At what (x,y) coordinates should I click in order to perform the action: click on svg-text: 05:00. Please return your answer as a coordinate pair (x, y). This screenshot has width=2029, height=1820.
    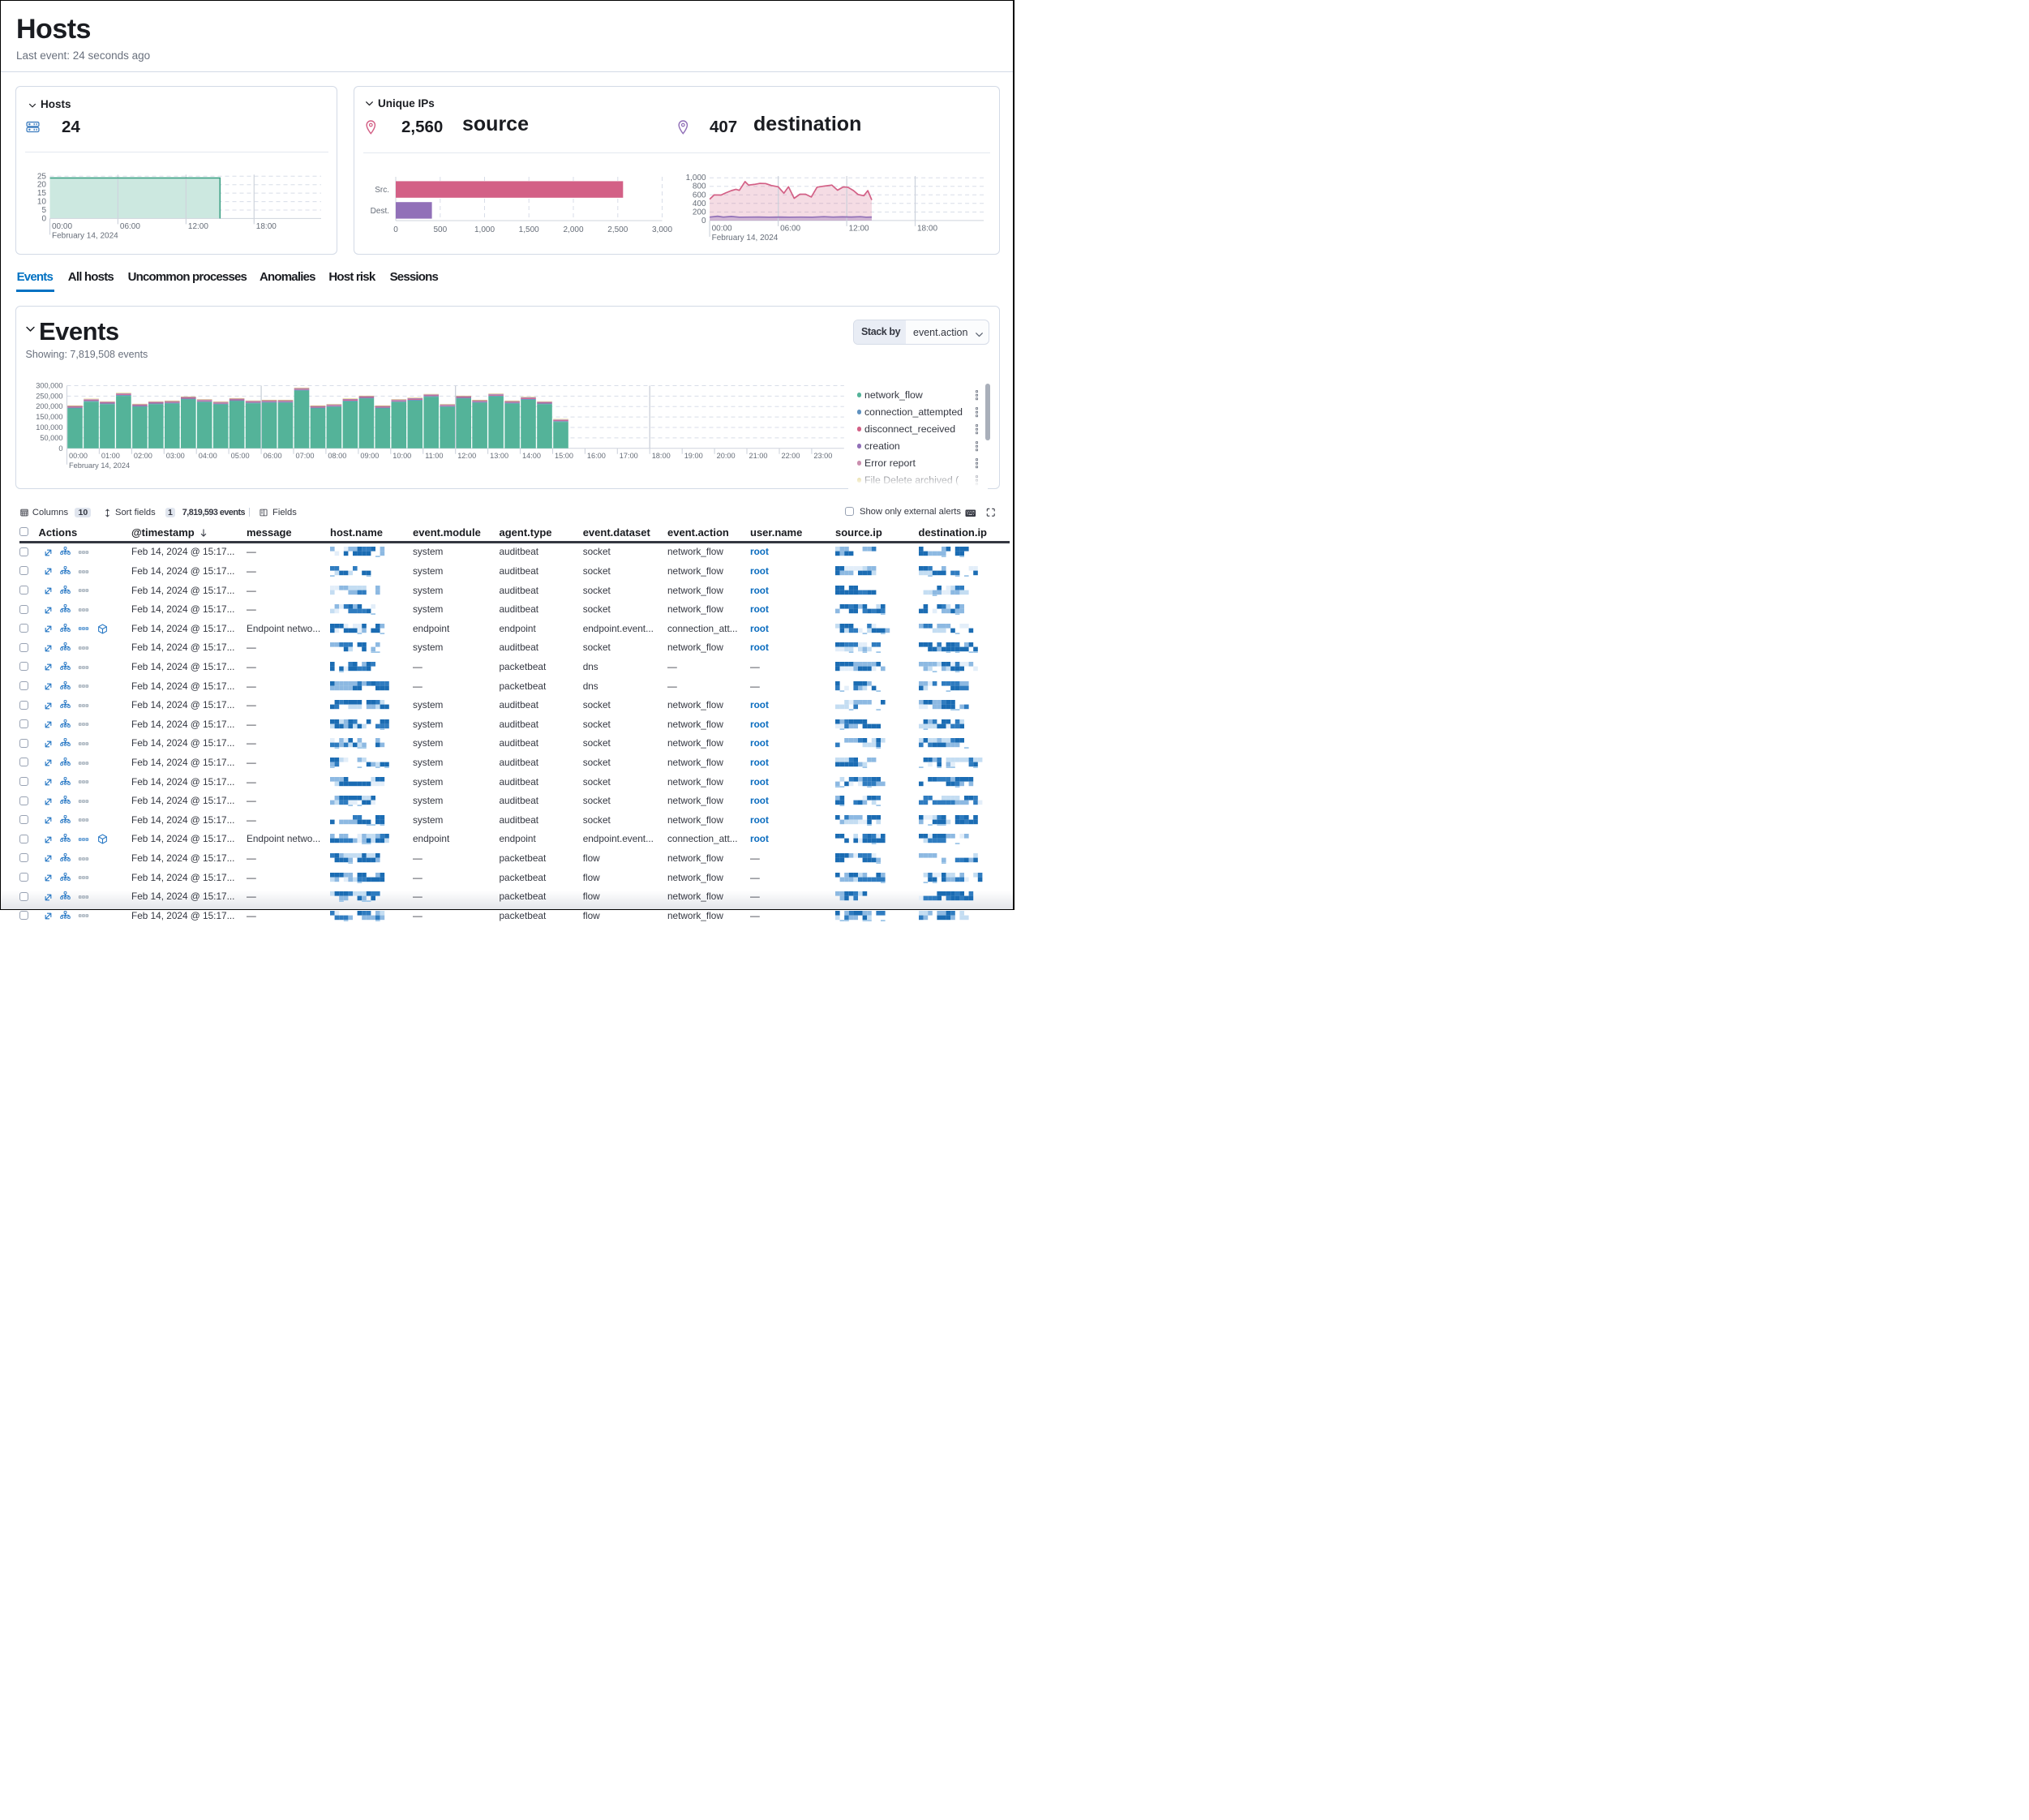
    Looking at the image, I should click on (240, 456).